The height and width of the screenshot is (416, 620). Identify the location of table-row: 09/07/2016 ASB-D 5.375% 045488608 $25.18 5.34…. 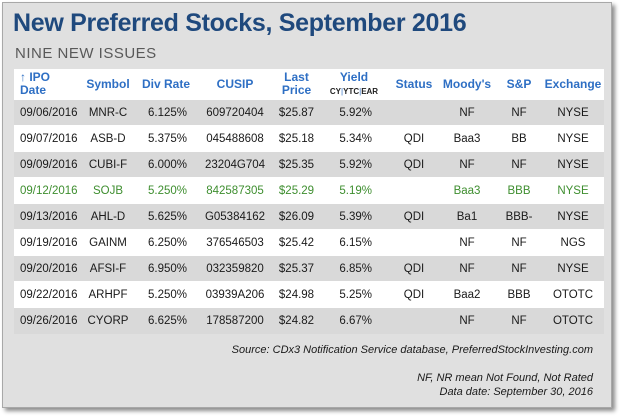
(309, 138).